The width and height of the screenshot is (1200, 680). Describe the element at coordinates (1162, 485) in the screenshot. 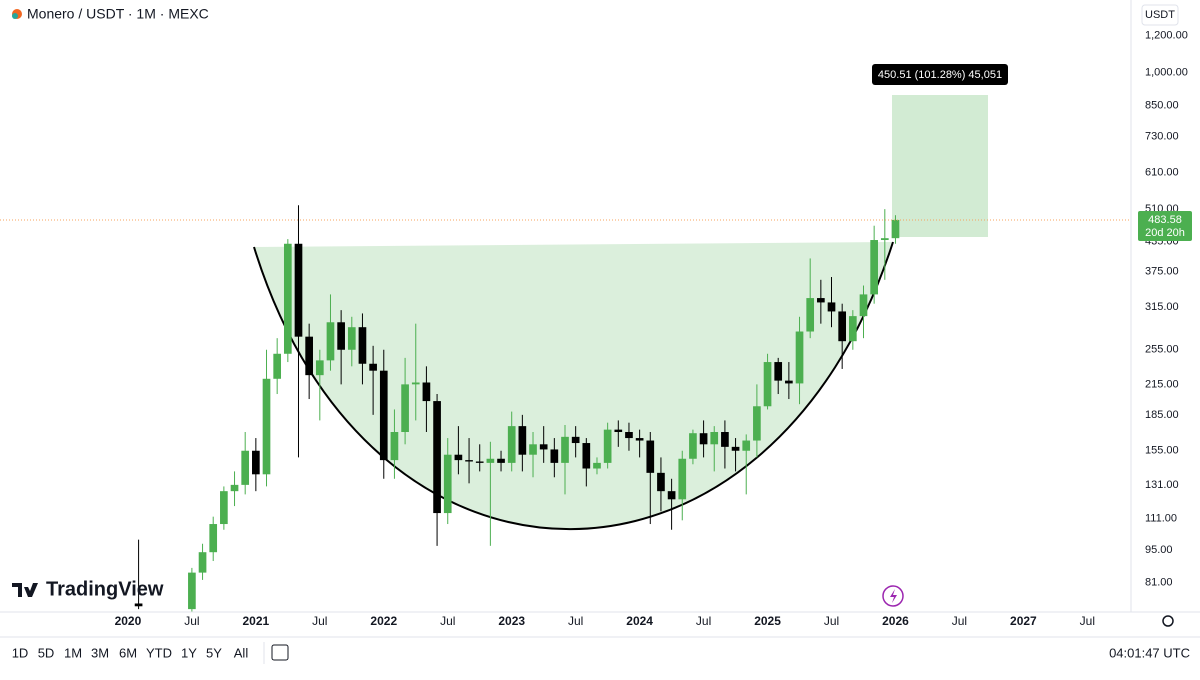

I see `y-tick-label: 131.00` at that location.